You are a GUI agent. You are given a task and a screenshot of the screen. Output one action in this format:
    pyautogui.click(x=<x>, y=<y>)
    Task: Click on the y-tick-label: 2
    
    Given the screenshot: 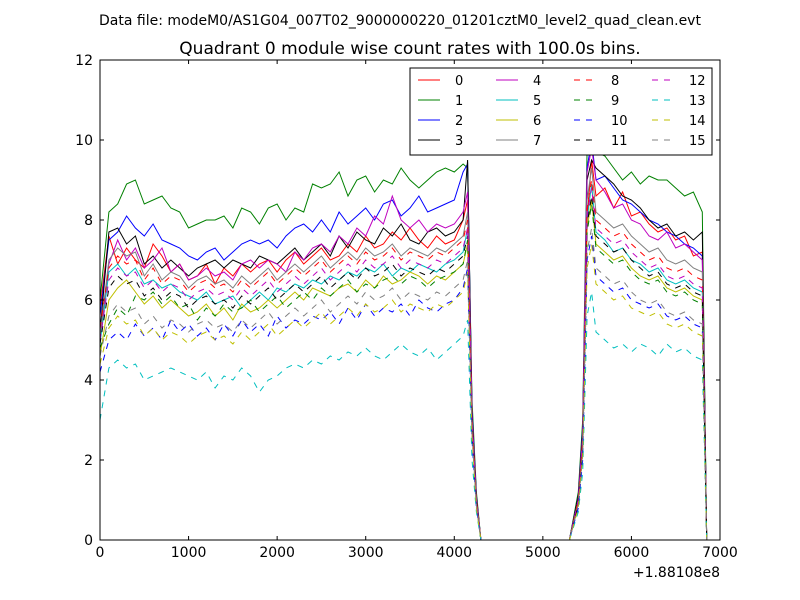 What is the action you would take?
    pyautogui.click(x=88, y=461)
    